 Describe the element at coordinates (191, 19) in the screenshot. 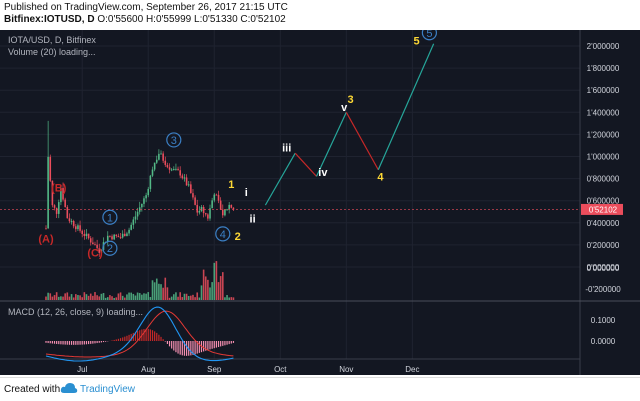

I see `ohlc-values: O:0'55600 H:0'55999 L:0'51330 C:0'52102` at that location.